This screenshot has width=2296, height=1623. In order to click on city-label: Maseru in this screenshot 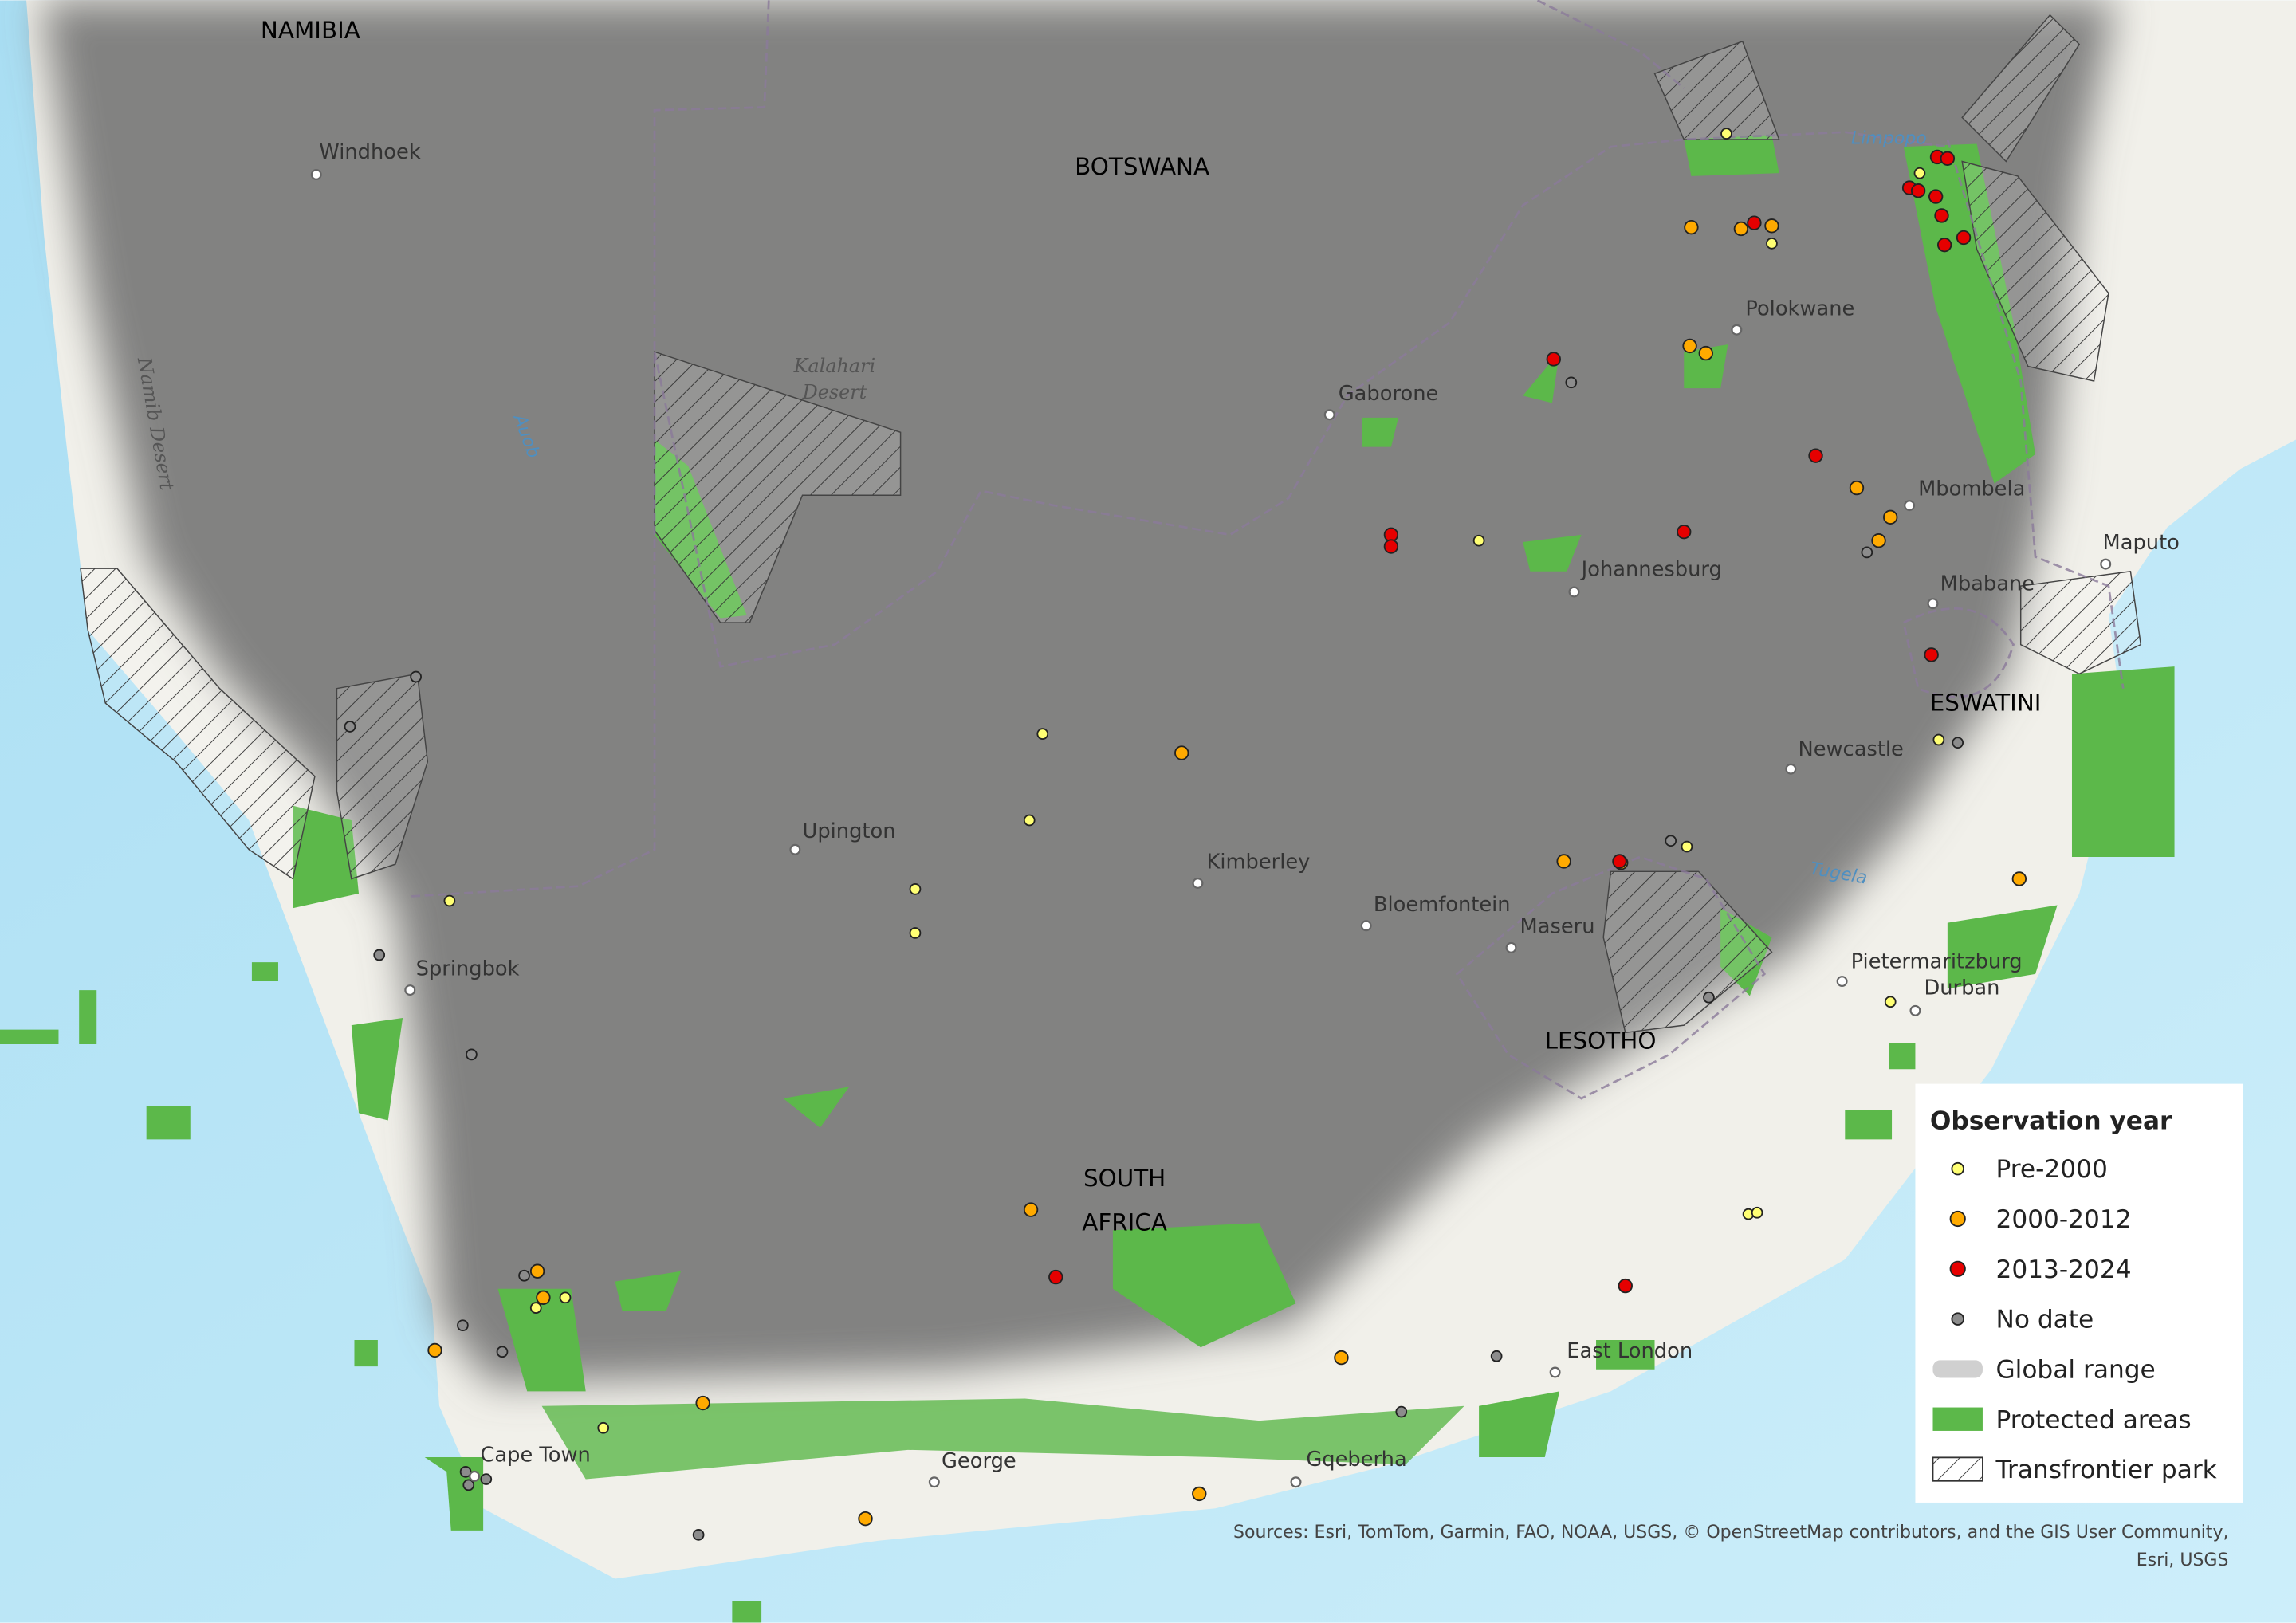, I will do `click(1557, 926)`.